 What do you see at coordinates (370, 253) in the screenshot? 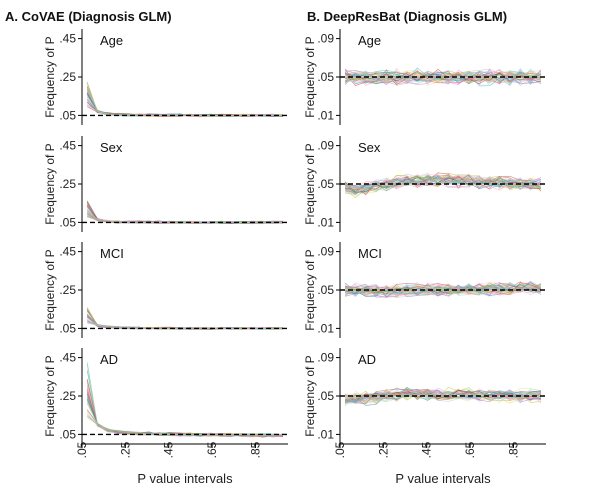
I see `subplot-label: MCI` at bounding box center [370, 253].